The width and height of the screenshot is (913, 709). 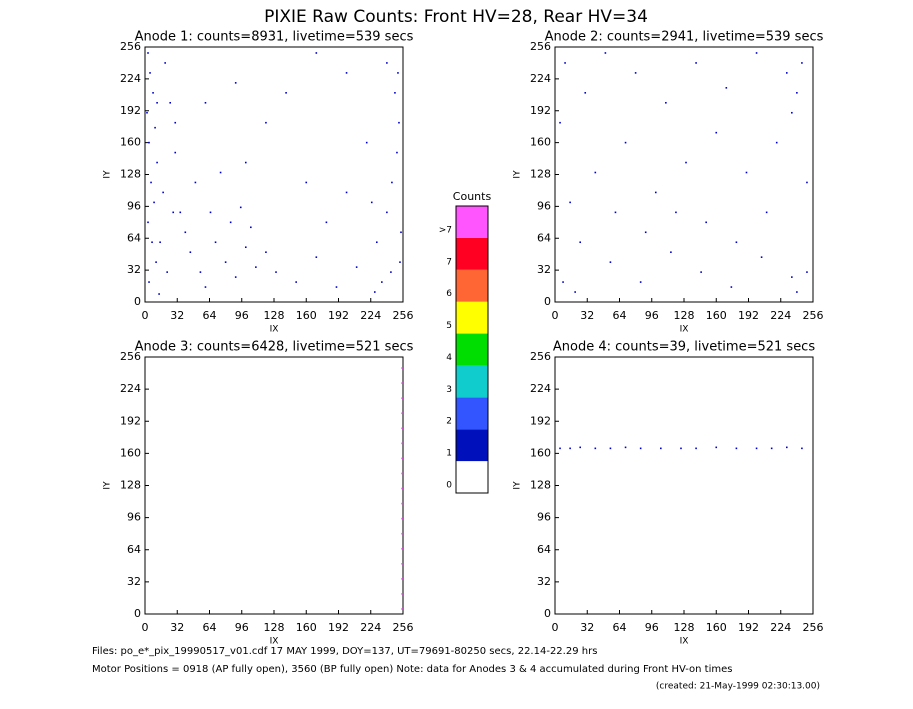 What do you see at coordinates (449, 262) in the screenshot?
I see `colorbar-label: 7` at bounding box center [449, 262].